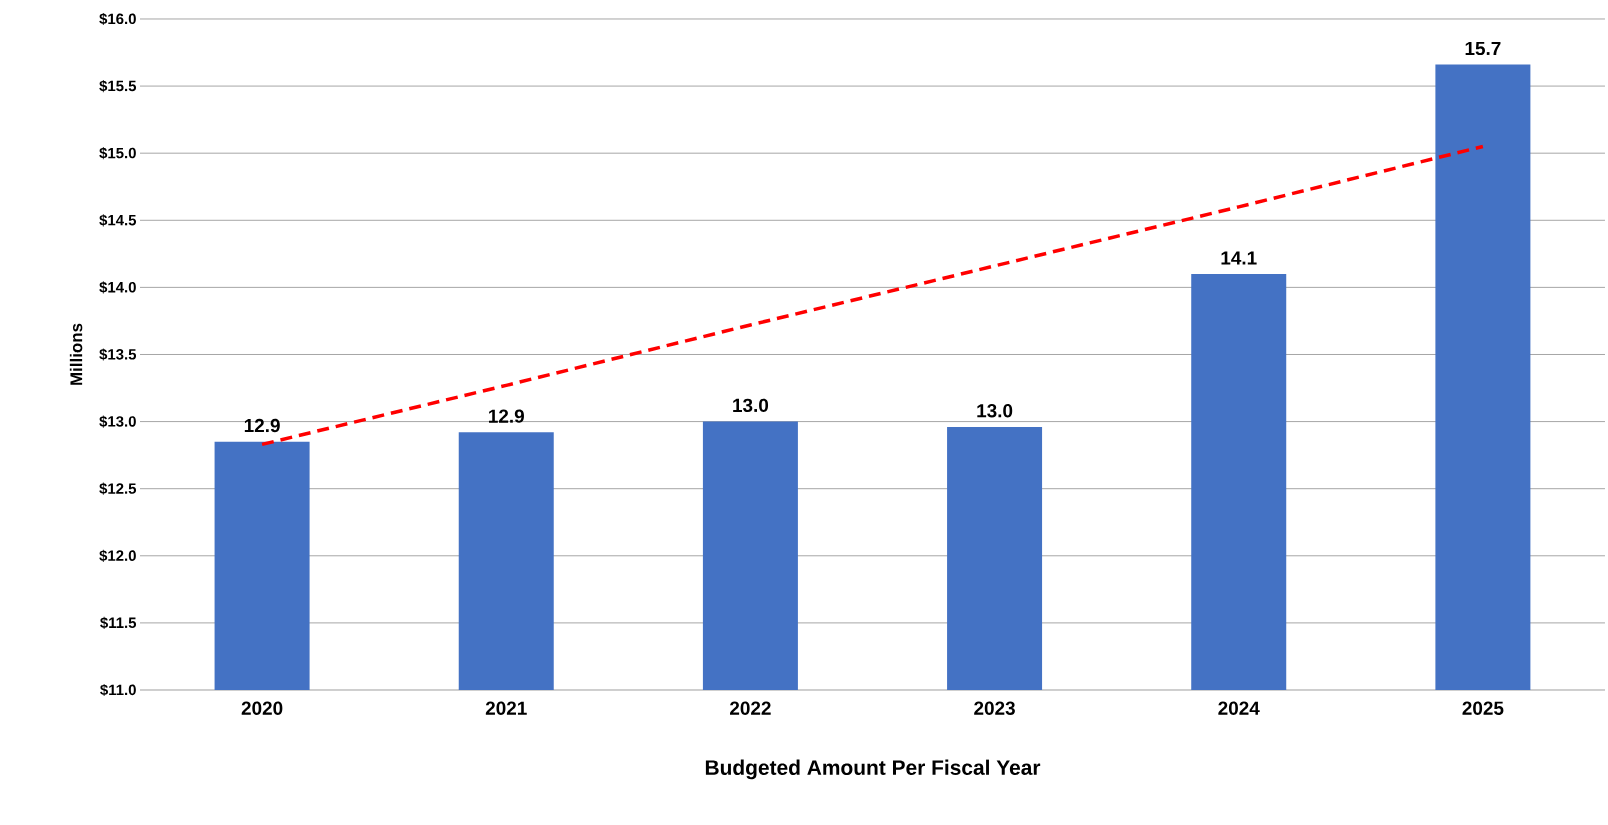 This screenshot has height=825, width=1608. What do you see at coordinates (1239, 258) in the screenshot?
I see `data-label: 14.1` at bounding box center [1239, 258].